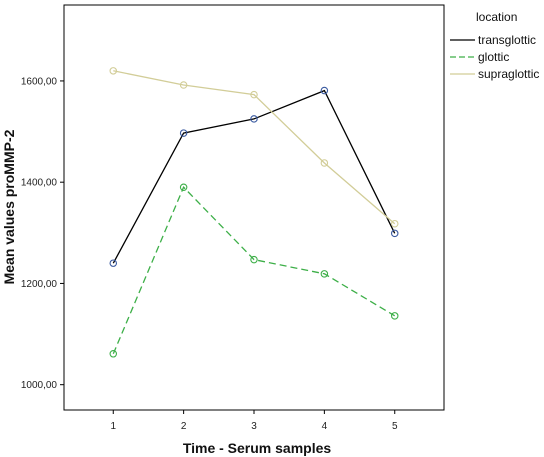 This screenshot has height=457, width=544. Describe the element at coordinates (508, 74) in the screenshot. I see `legend-label: supraglottic` at that location.